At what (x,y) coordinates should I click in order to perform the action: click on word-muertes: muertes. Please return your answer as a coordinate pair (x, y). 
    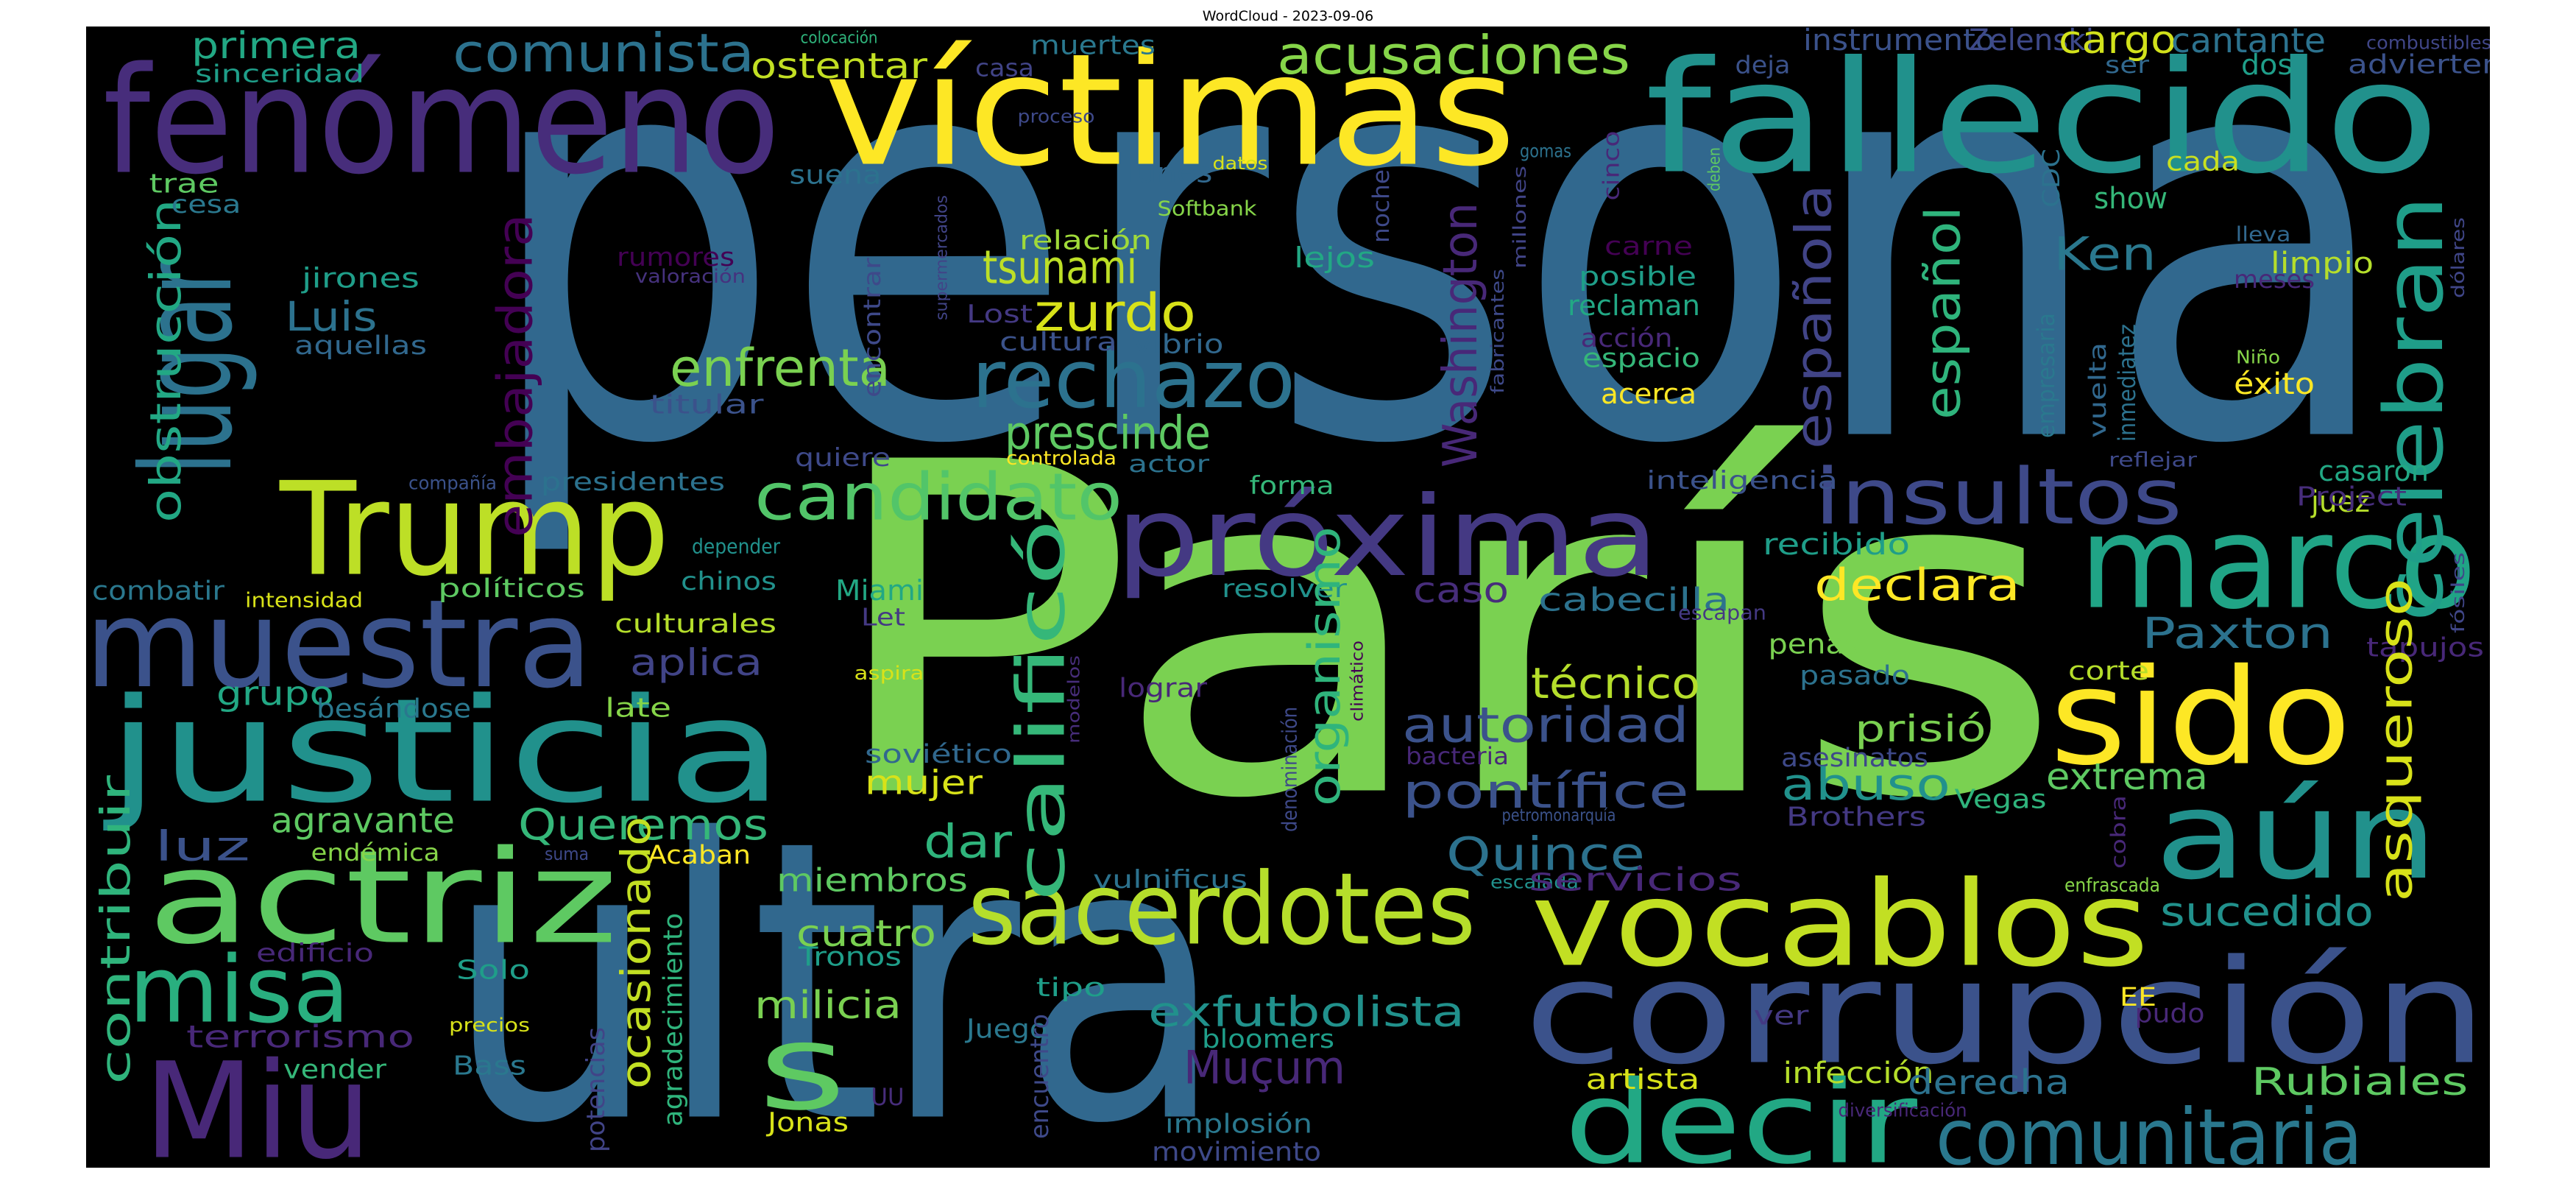
    Looking at the image, I should click on (1093, 46).